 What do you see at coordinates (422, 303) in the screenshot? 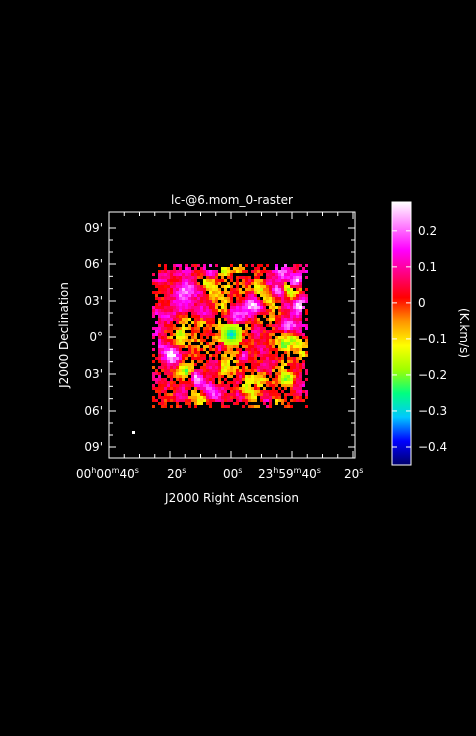
I see `colorbar-tick-label: 0` at bounding box center [422, 303].